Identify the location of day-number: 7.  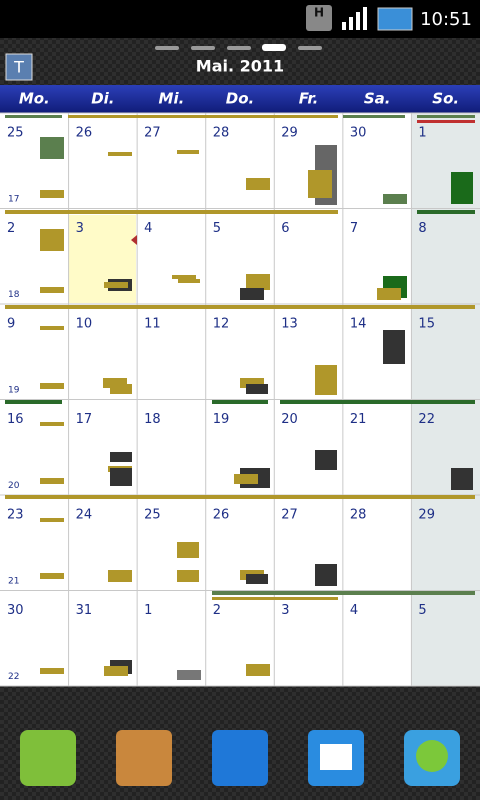
(354, 228).